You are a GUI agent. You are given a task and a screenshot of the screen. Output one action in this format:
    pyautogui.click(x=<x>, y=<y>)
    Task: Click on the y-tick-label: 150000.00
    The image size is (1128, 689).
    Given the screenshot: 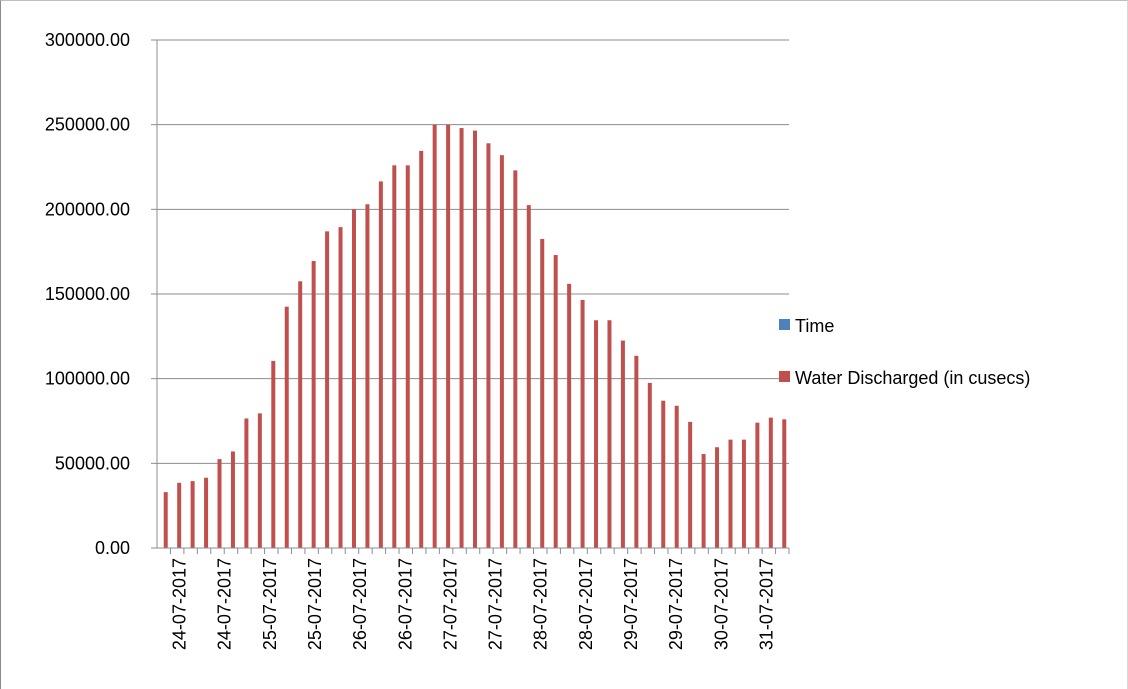 What is the action you would take?
    pyautogui.click(x=87, y=294)
    